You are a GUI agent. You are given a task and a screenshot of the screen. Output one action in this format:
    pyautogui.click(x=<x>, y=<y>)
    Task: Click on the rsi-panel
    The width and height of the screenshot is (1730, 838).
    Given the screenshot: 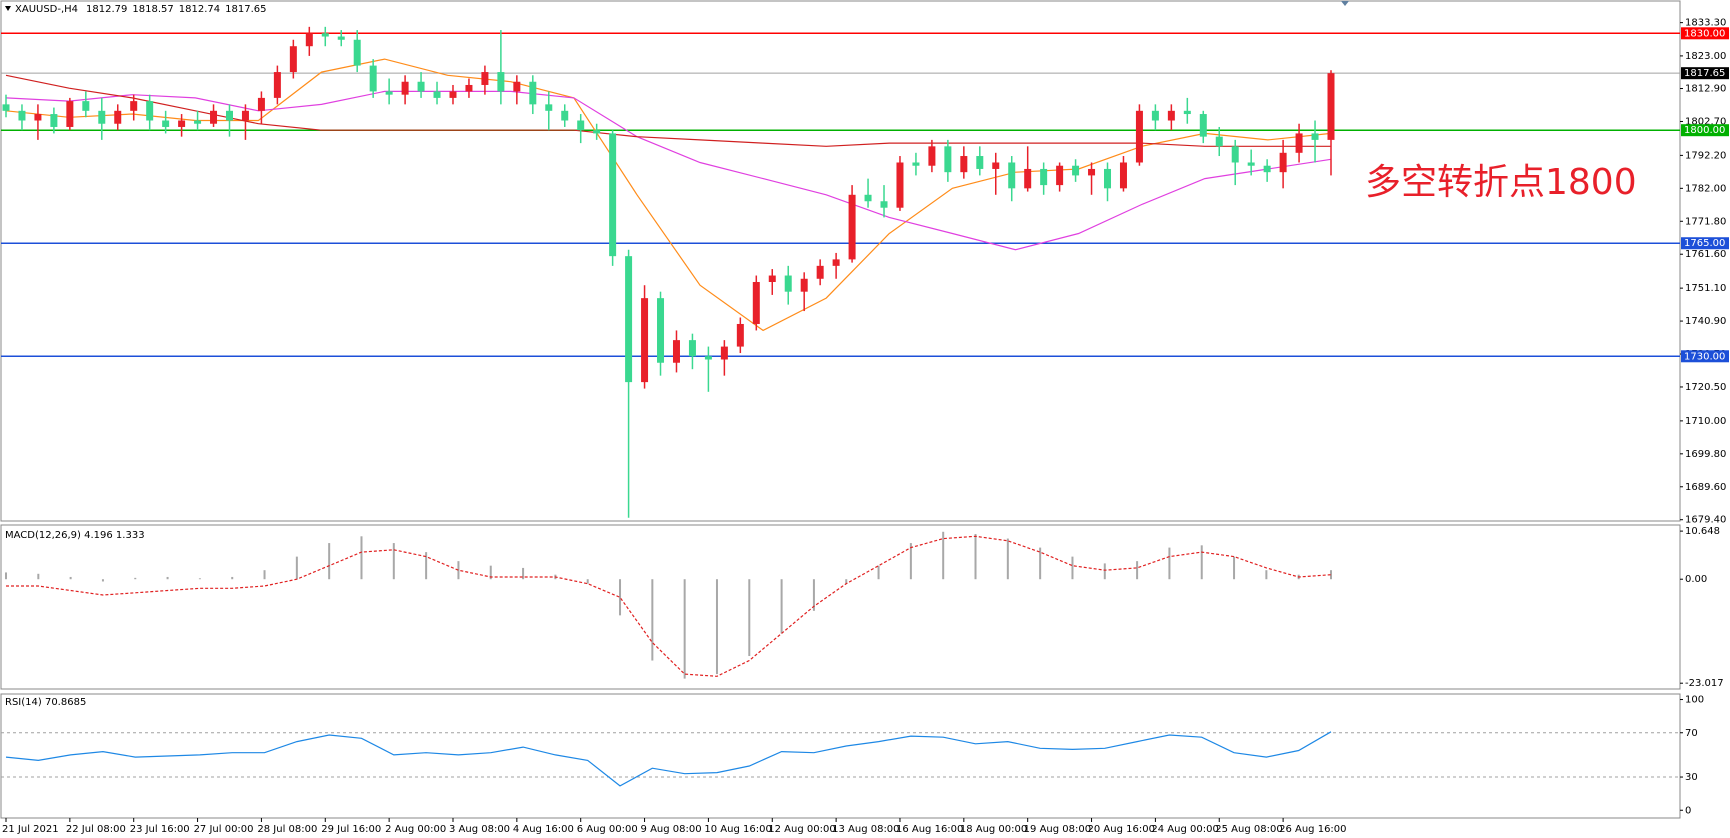 What is the action you would take?
    pyautogui.click(x=840, y=756)
    